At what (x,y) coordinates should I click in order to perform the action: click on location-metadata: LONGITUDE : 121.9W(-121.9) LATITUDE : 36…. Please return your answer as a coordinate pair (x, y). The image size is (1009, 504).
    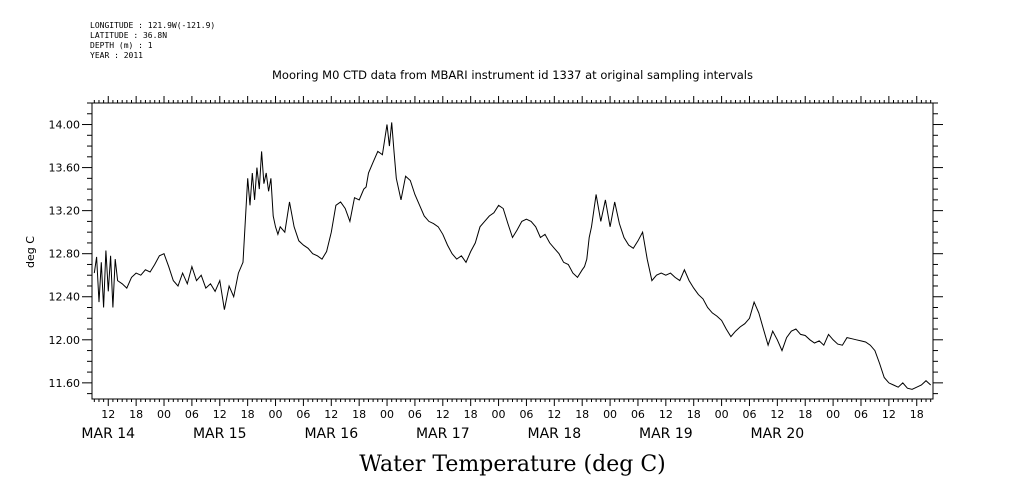
    Looking at the image, I should click on (152, 41).